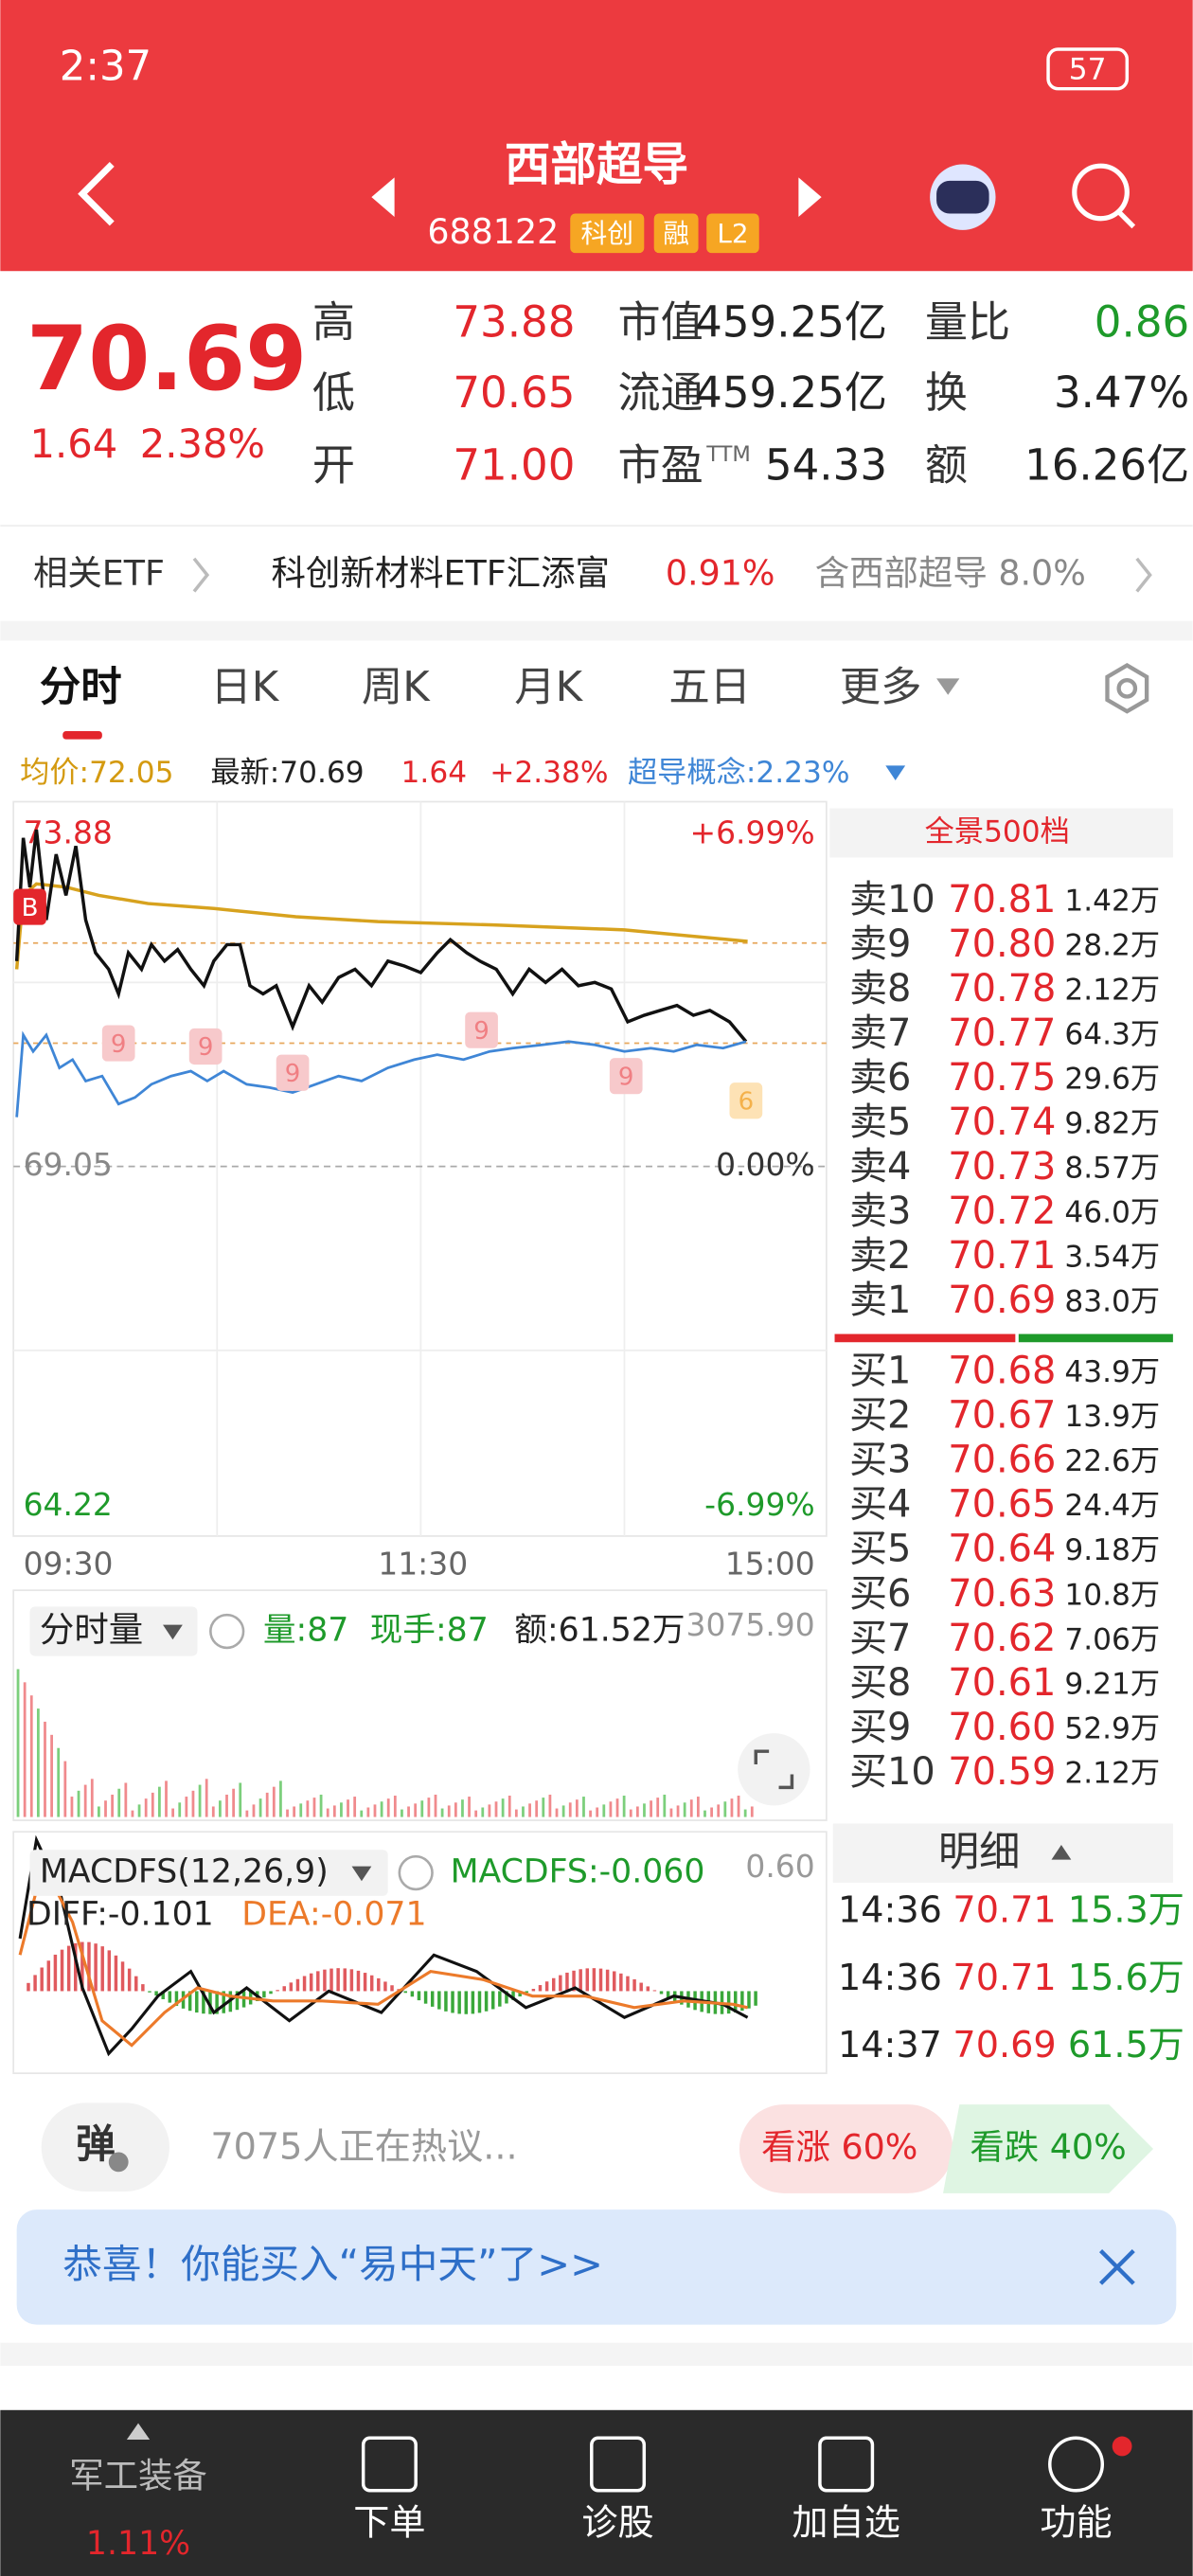 The image size is (1193, 2576). Describe the element at coordinates (596, 2267) in the screenshot. I see `banner-bg` at that location.